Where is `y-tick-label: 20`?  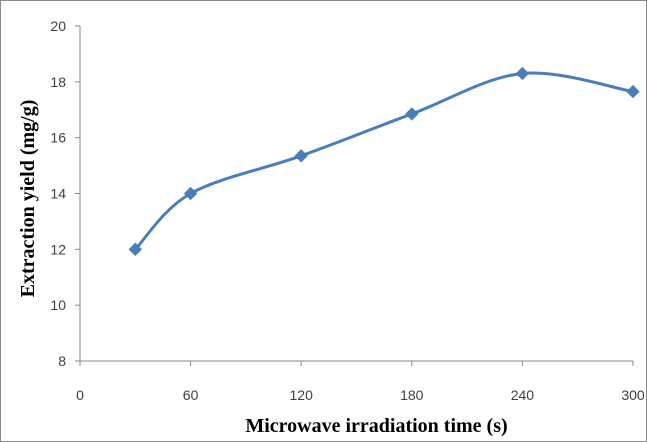 y-tick-label: 20 is located at coordinates (58, 26).